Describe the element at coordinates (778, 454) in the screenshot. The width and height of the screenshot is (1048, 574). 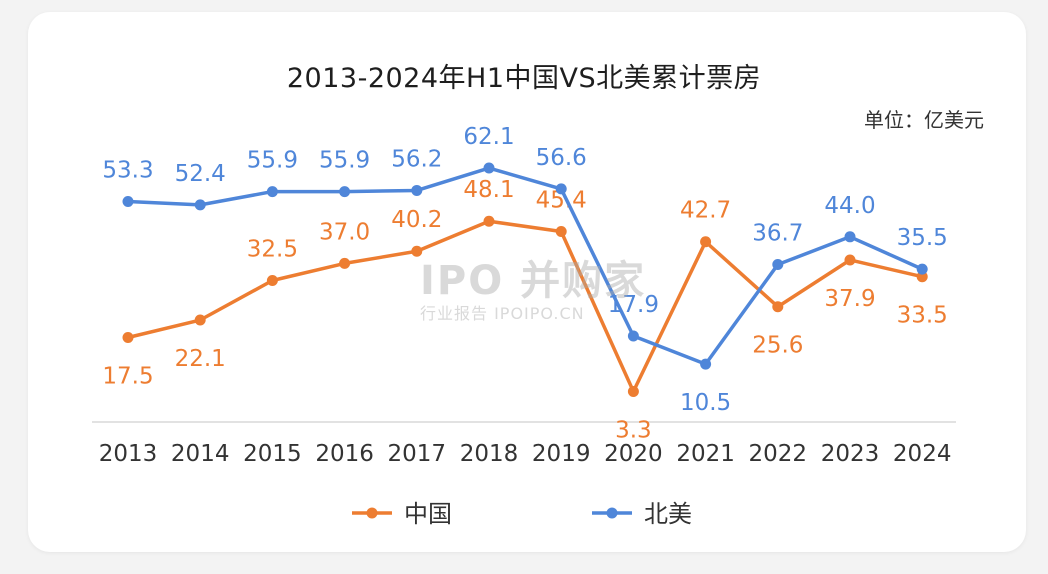
I see `x-tick-label: 2022` at that location.